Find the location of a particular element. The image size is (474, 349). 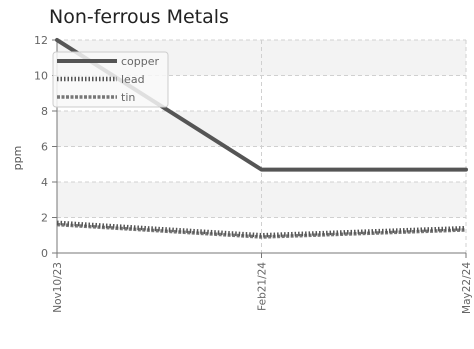

y-tick-label: 6 is located at coordinates (44, 147).